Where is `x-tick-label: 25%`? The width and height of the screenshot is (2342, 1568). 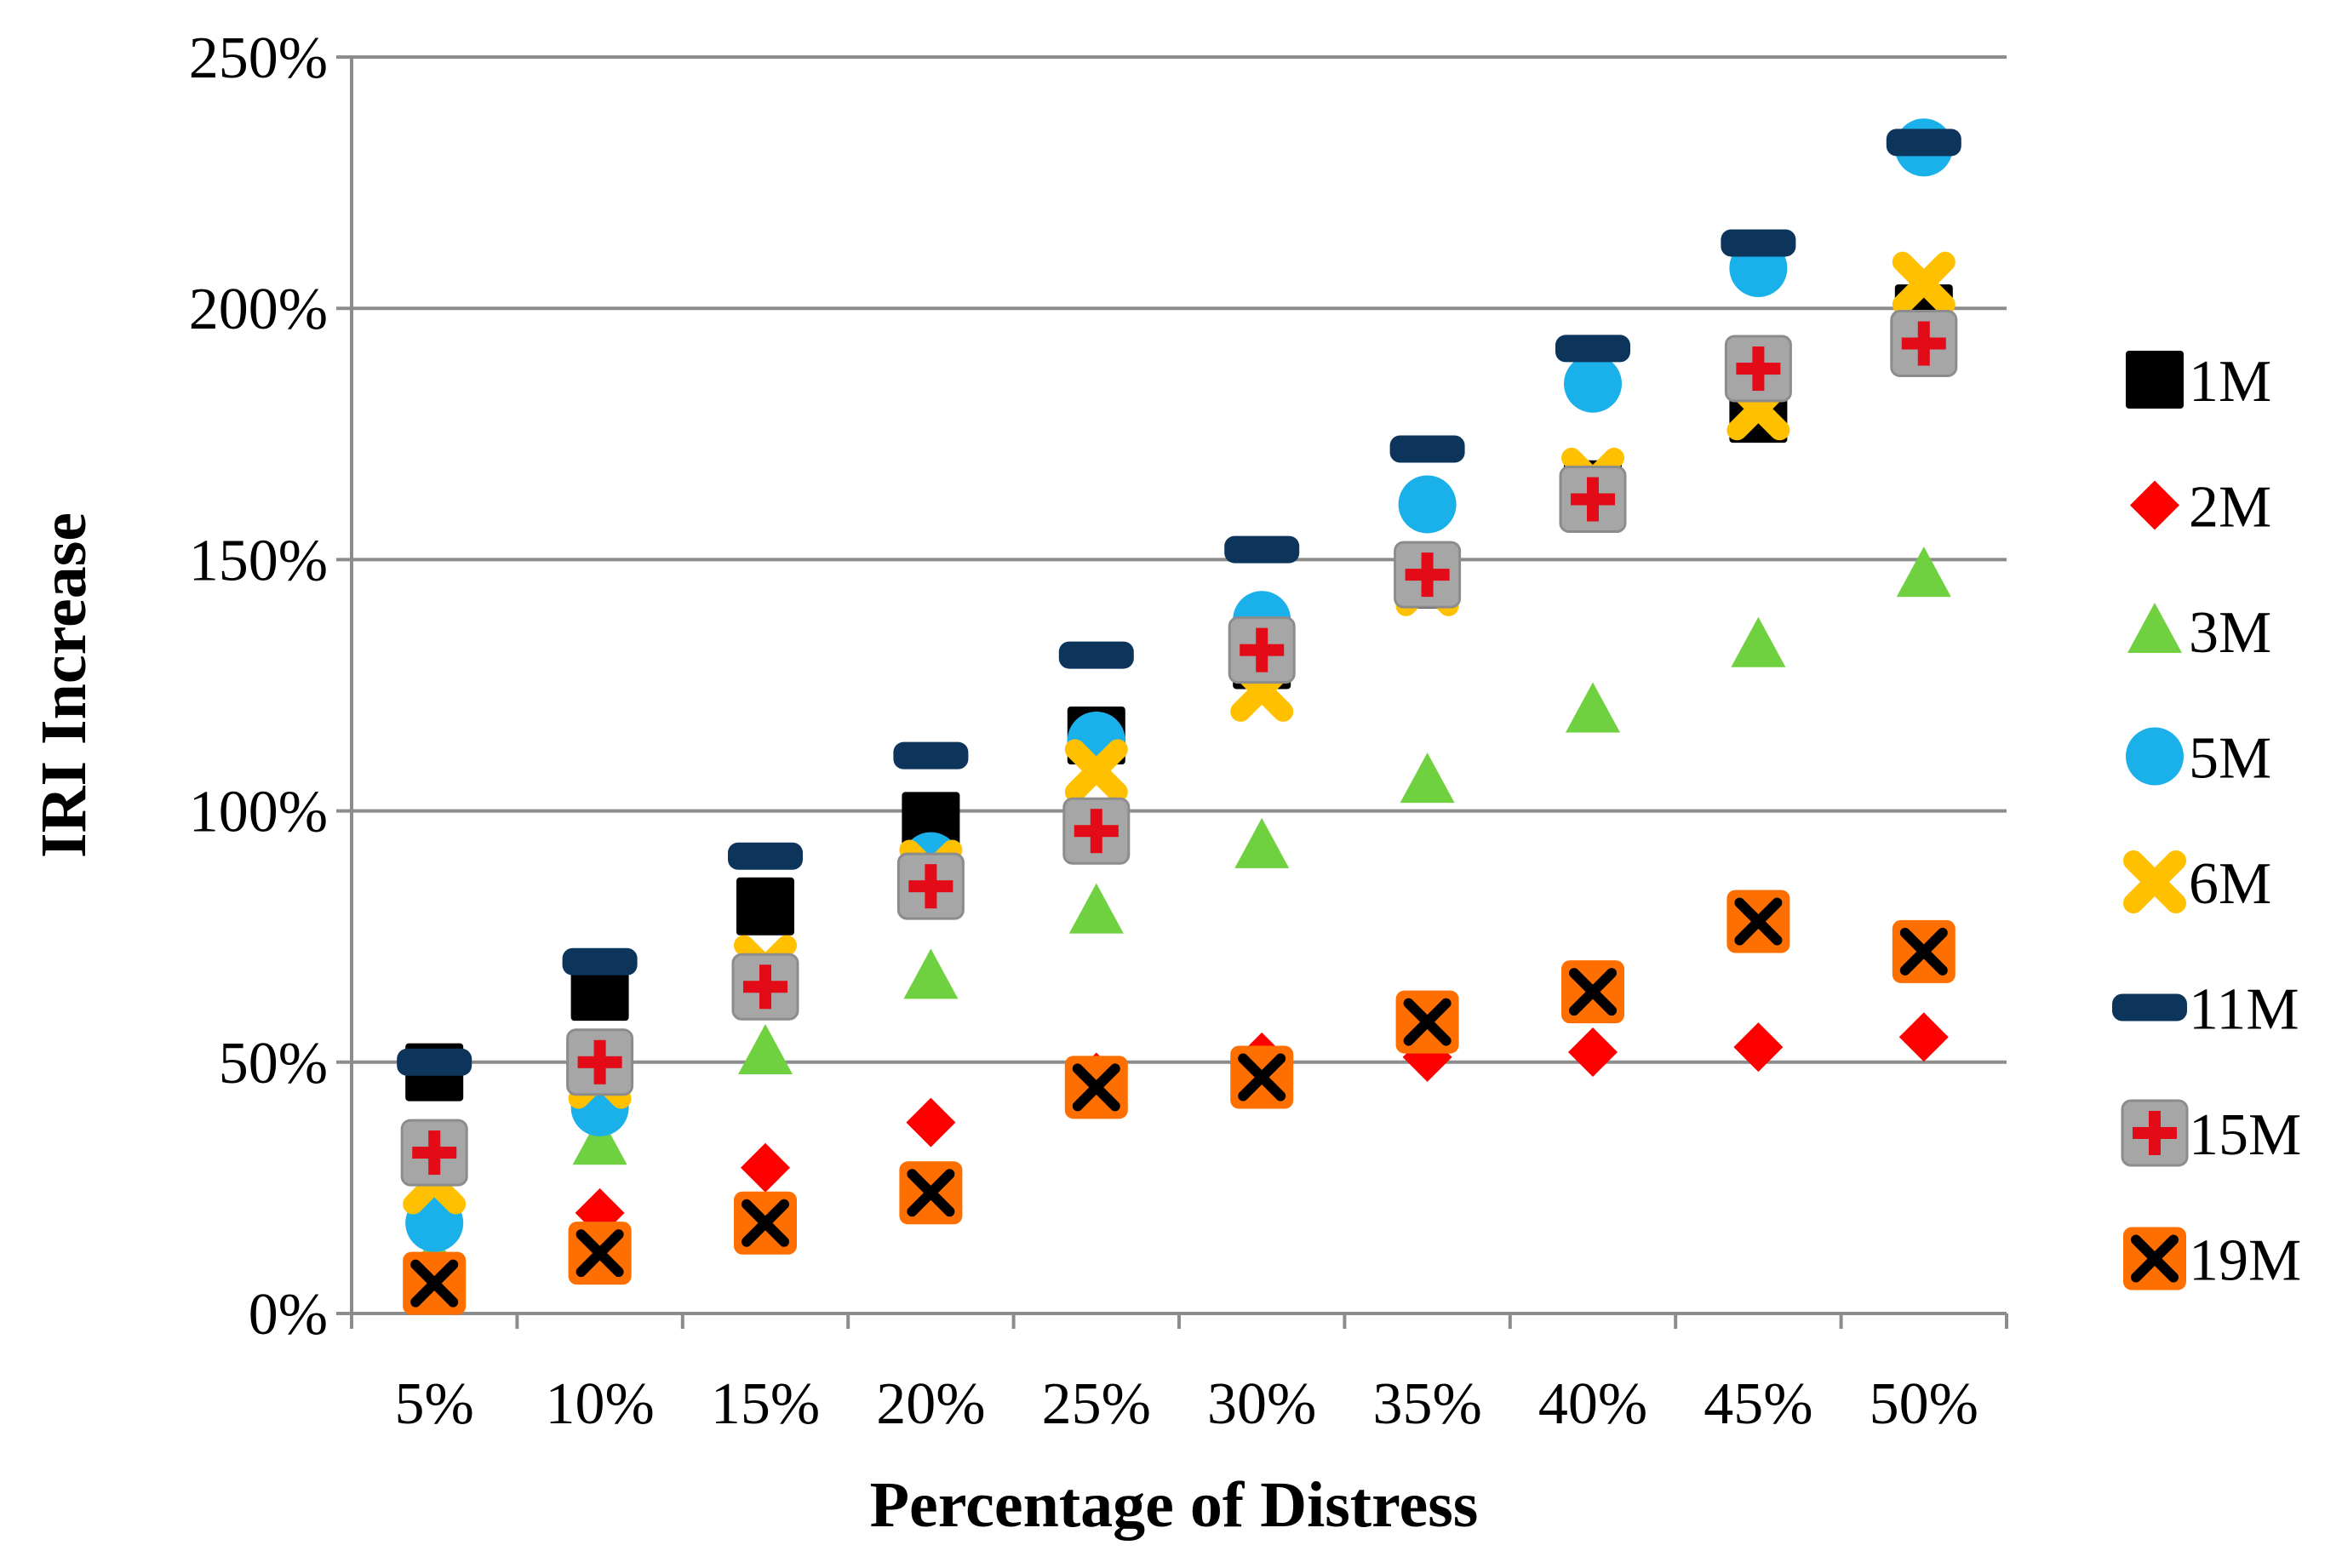
x-tick-label: 25% is located at coordinates (1097, 1404).